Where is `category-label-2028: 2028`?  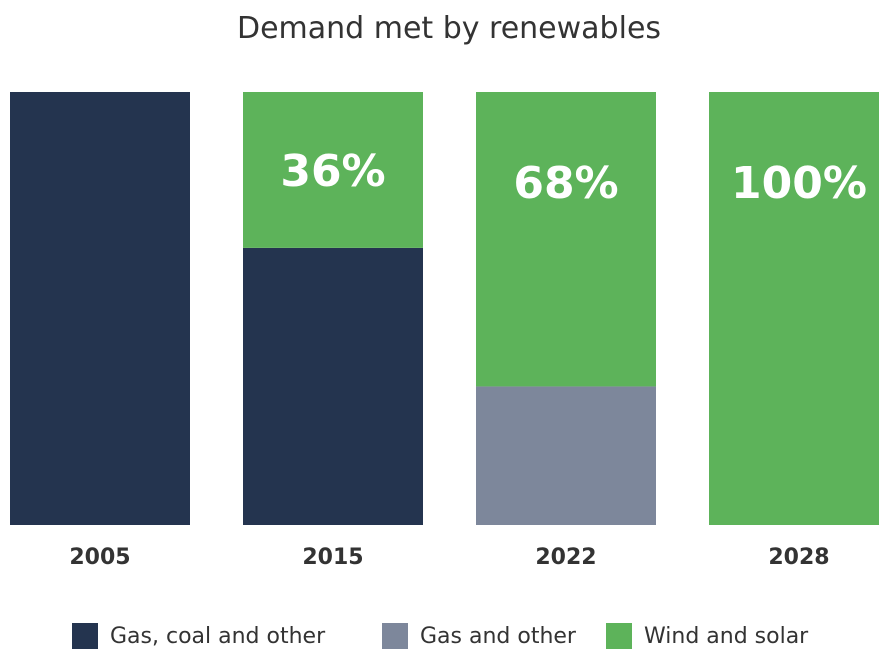
category-label-2028: 2028 is located at coordinates (798, 557).